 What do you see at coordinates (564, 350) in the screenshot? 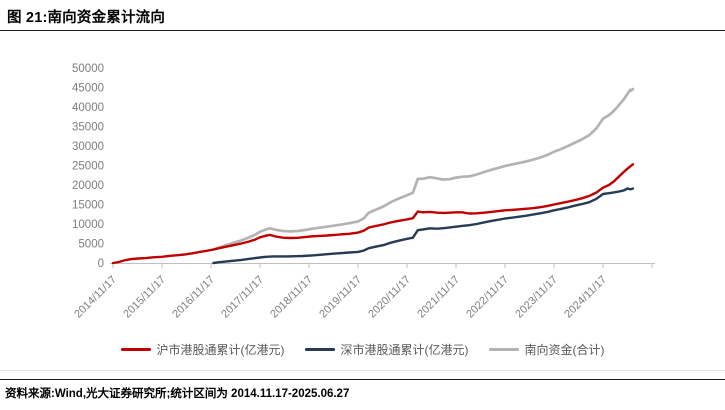
I see `legend-label: 南向资金(合计)` at bounding box center [564, 350].